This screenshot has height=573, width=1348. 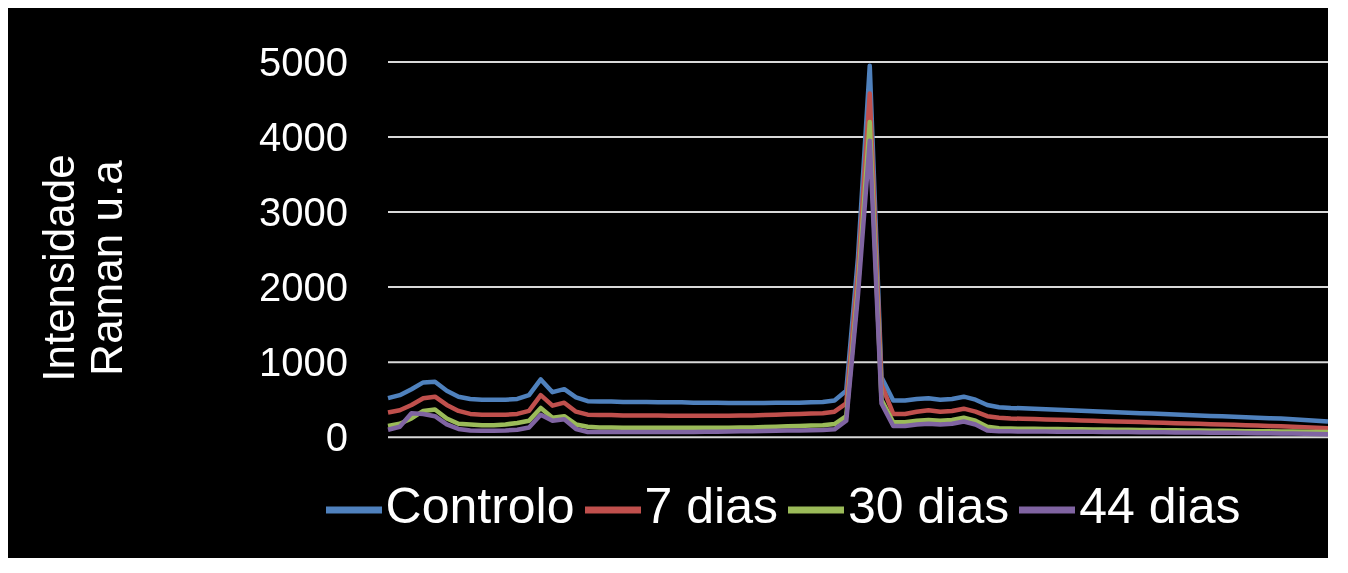 What do you see at coordinates (303, 62) in the screenshot?
I see `y-tick-label: 5000` at bounding box center [303, 62].